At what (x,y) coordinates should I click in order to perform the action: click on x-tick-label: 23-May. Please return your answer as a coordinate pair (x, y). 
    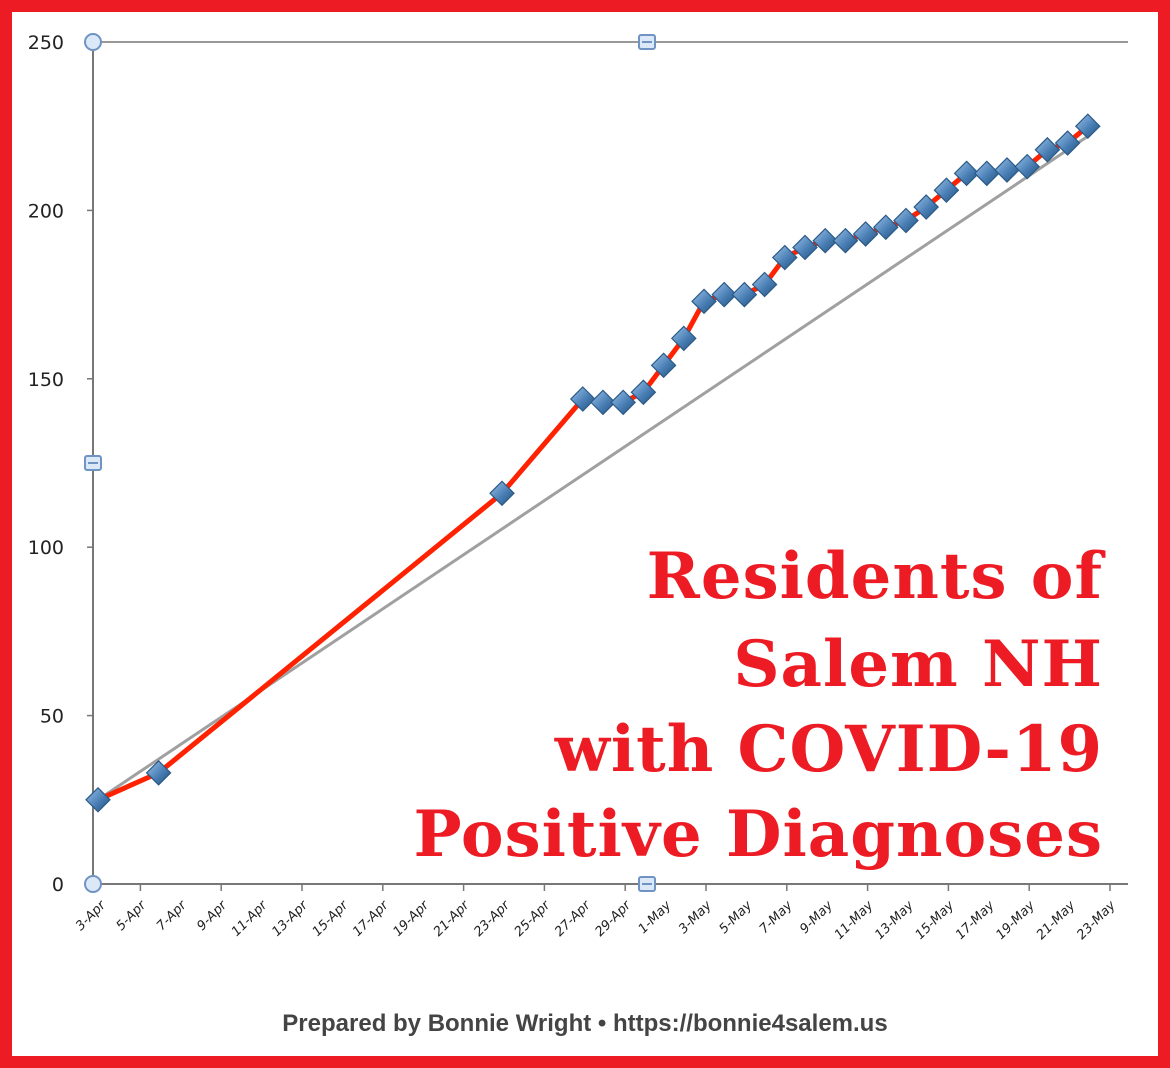
    Looking at the image, I should click on (1096, 920).